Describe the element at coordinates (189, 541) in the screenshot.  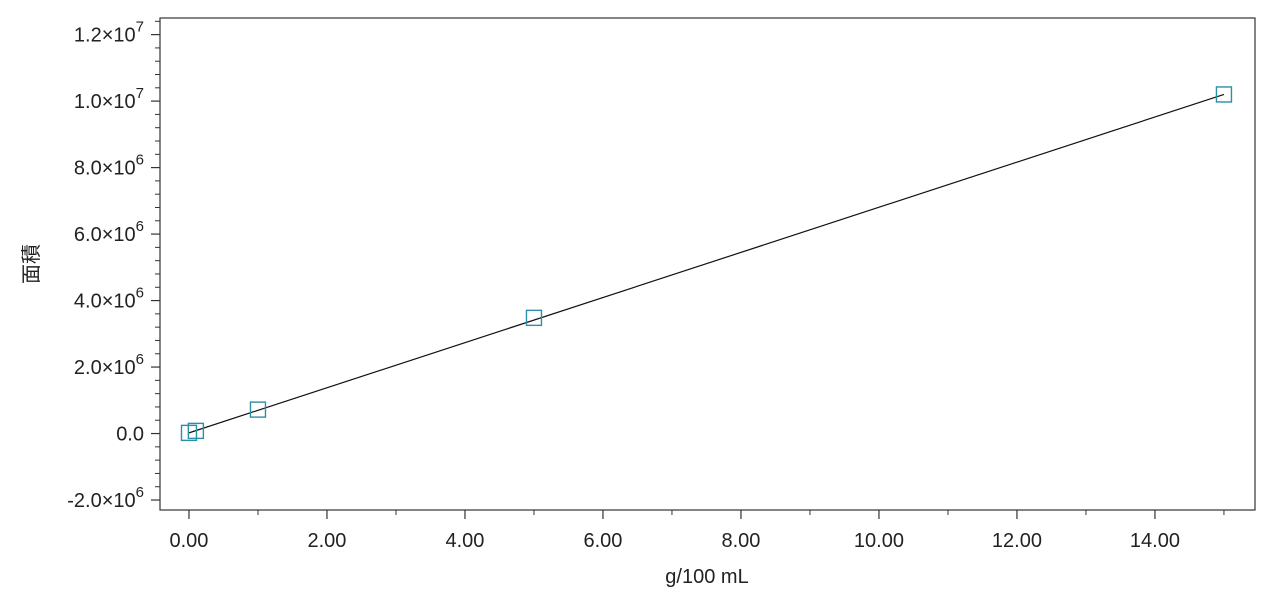
I see `x-tick-label: 0.00` at that location.